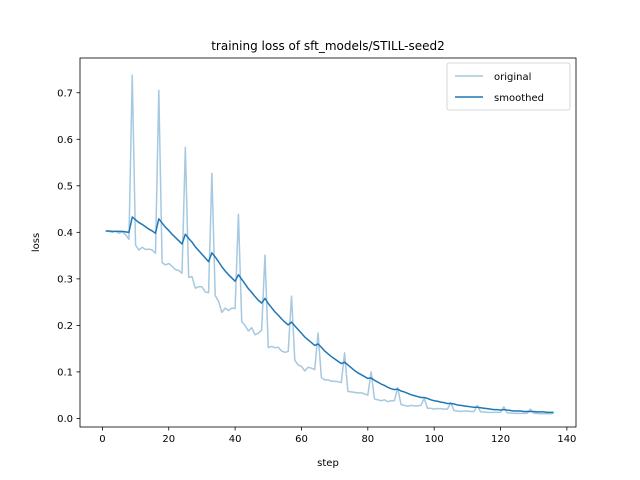  What do you see at coordinates (328, 46) in the screenshot?
I see `chart-title: training loss of sft_models/STILL-seed2` at bounding box center [328, 46].